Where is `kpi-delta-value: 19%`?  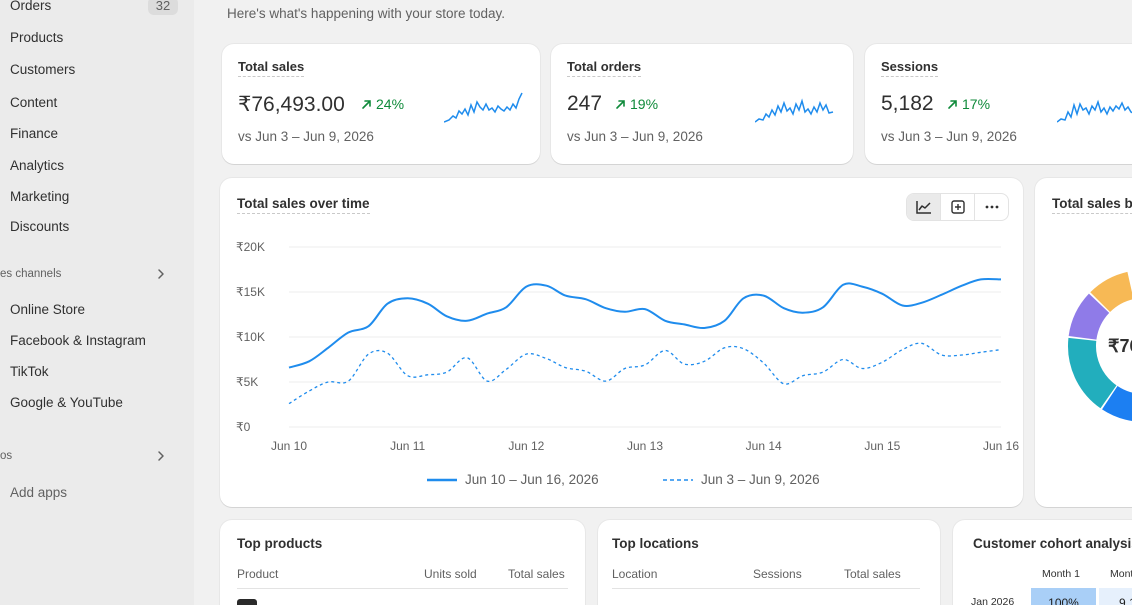
kpi-delta-value: 19% is located at coordinates (644, 104).